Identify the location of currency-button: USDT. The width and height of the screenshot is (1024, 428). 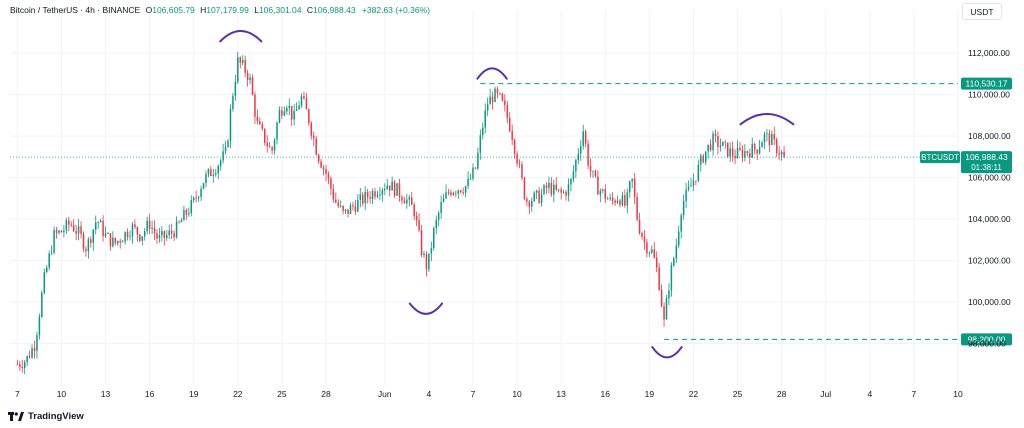
(982, 11).